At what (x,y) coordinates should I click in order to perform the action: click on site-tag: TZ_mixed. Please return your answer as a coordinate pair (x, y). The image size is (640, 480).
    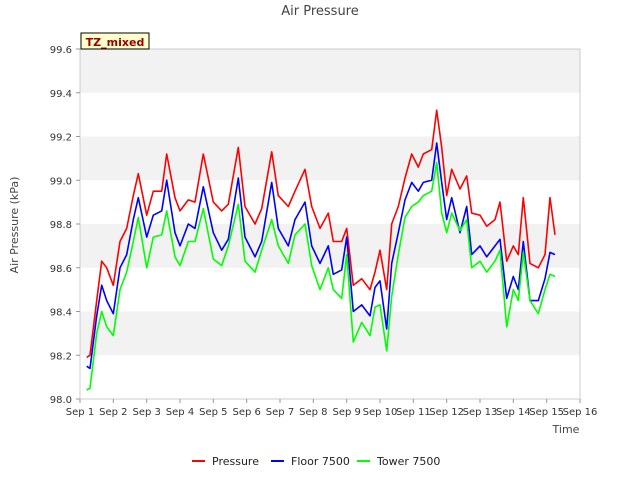
    Looking at the image, I should click on (115, 41).